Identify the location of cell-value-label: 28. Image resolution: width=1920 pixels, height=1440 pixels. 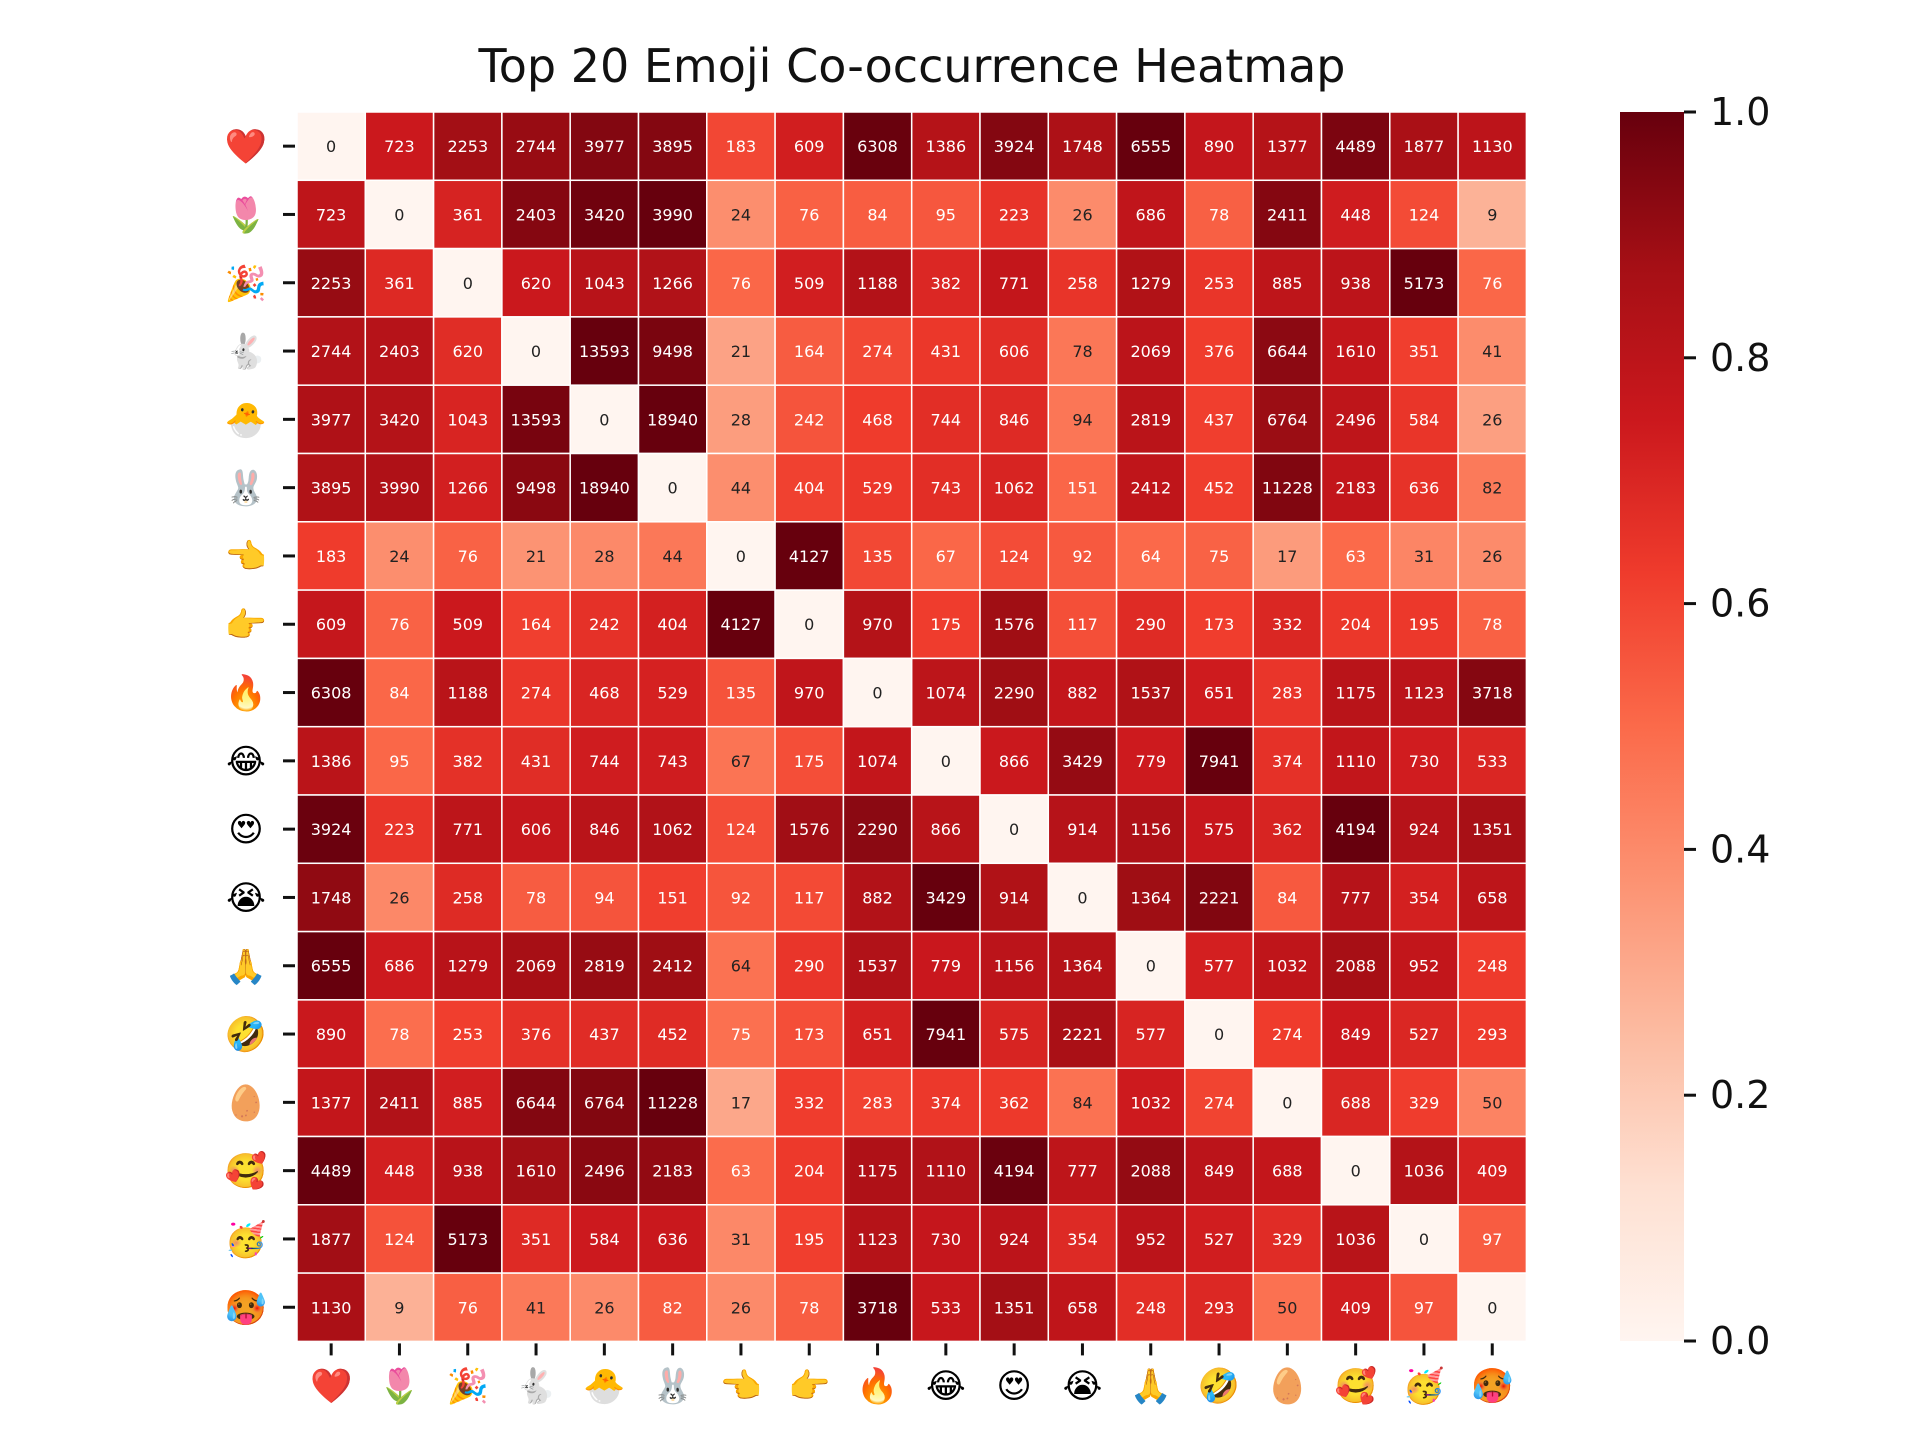
(604, 556).